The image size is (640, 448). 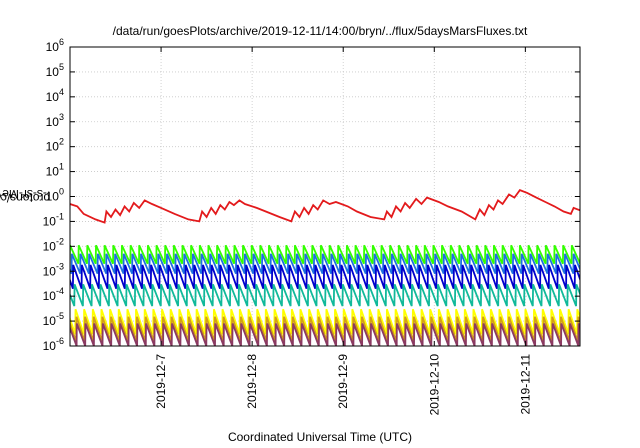 I want to click on y-tick-label: 10⁻⁵, so click(x=53, y=319).